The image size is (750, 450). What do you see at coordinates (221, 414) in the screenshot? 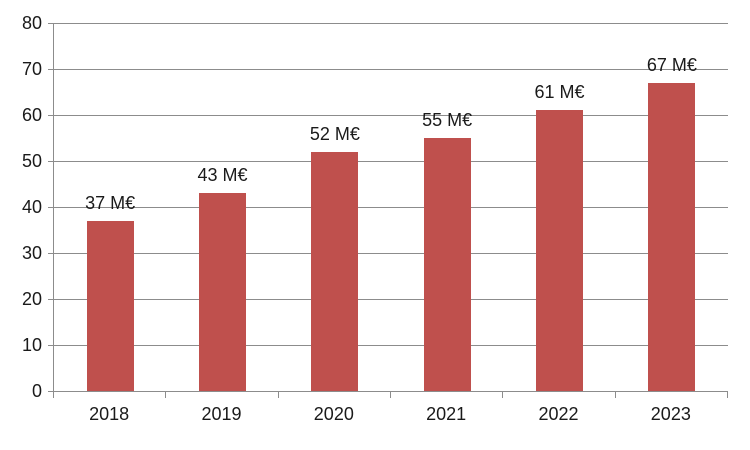
I see `x-axis-label-2019: 2019` at bounding box center [221, 414].